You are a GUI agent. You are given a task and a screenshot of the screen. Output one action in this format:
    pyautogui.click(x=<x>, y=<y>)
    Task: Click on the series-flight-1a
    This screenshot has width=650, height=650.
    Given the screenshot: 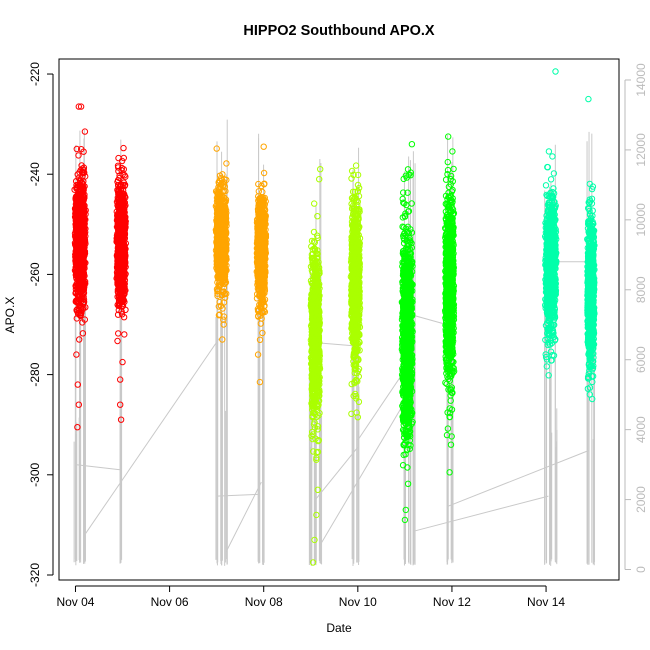 What is the action you would take?
    pyautogui.click(x=80, y=267)
    